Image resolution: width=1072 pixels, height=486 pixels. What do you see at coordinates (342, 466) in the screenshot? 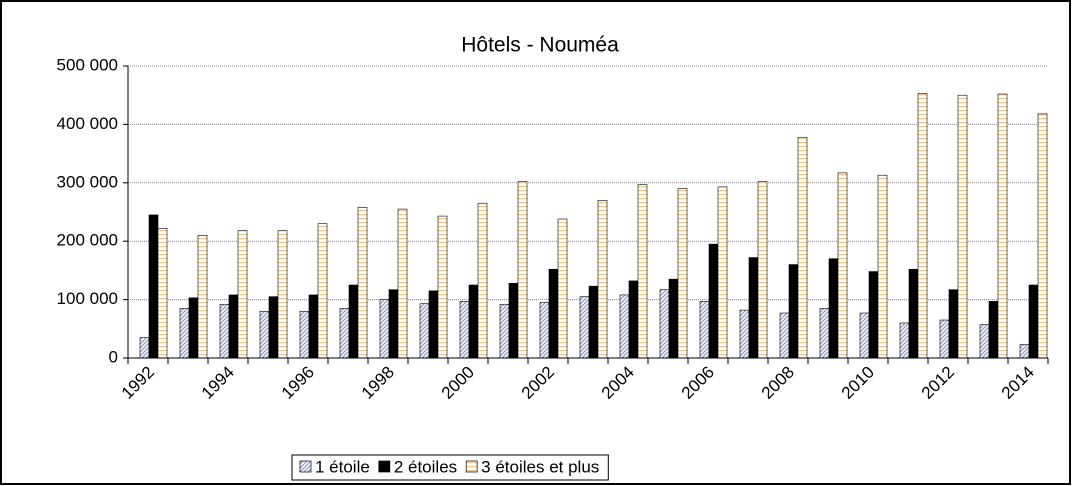
I see `legend-label: 1 étoile` at bounding box center [342, 466].